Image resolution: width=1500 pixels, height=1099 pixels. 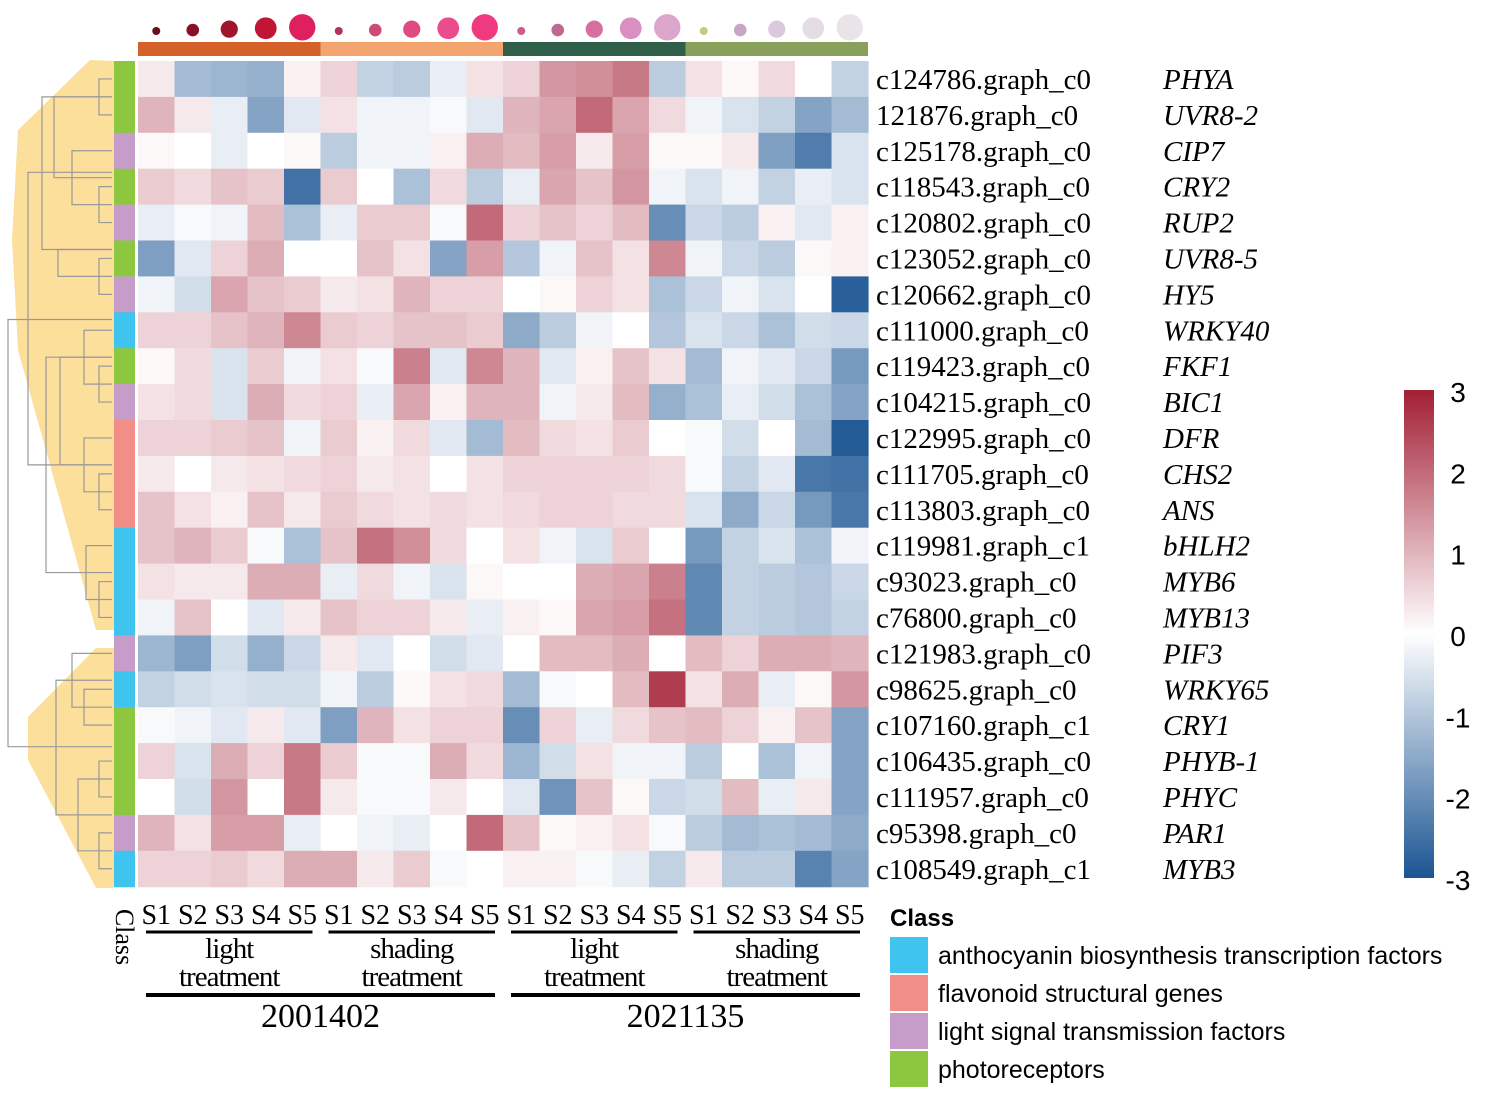 I want to click on row-id-label: c119981.graph_c1, so click(x=983, y=547).